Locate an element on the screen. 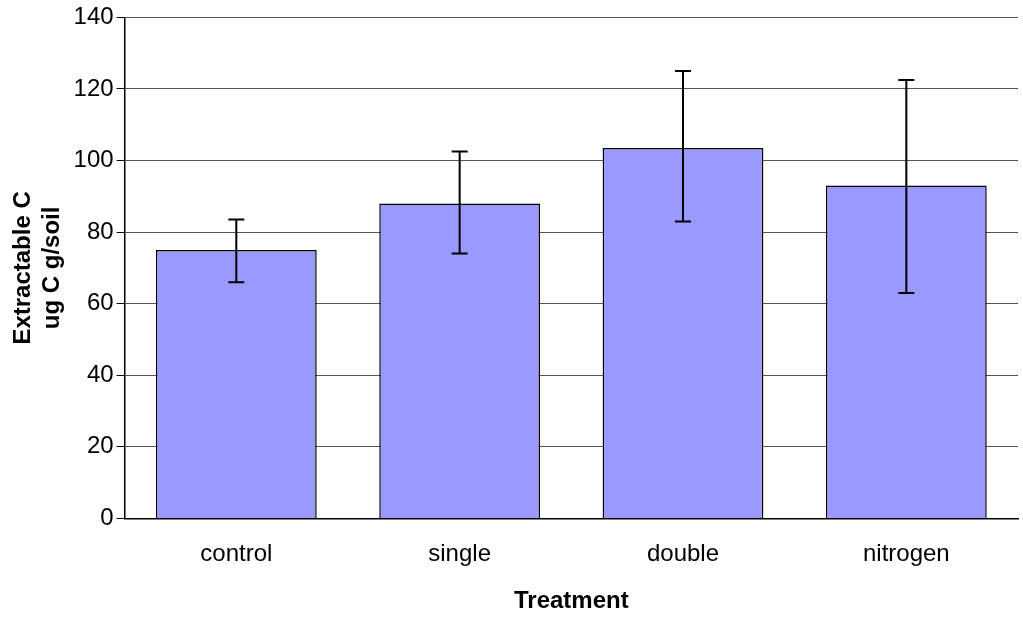  y-tick-label: 40 is located at coordinates (100, 373).